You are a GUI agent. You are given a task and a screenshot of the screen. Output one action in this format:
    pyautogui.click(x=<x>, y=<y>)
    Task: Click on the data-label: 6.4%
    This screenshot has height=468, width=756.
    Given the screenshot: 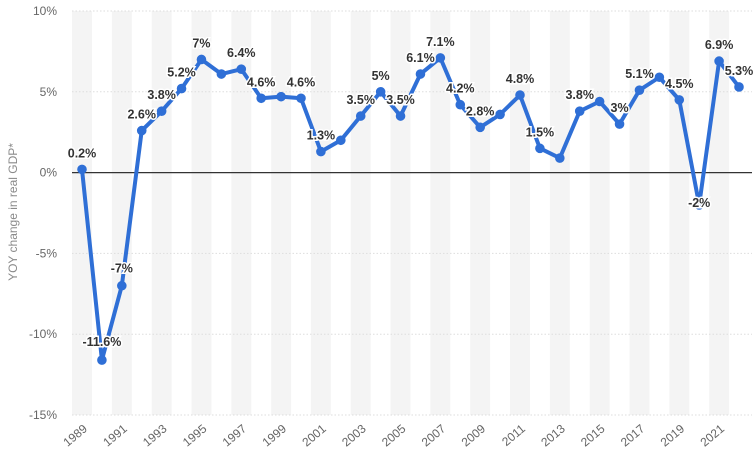 What is the action you would take?
    pyautogui.click(x=241, y=53)
    